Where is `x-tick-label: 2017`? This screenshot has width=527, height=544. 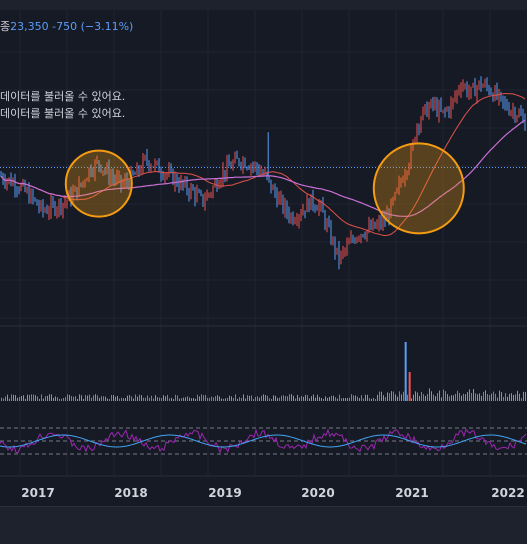
x-tick-label: 2017 is located at coordinates (37, 493).